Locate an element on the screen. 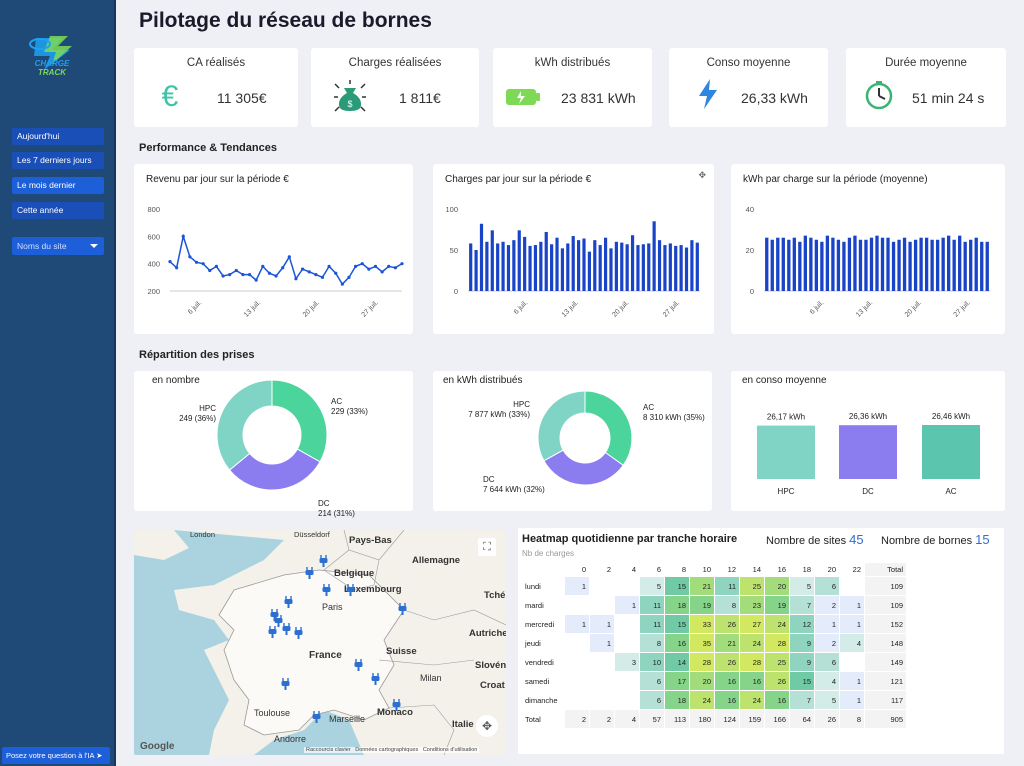  heatmap-cell: 2 is located at coordinates (602, 719).